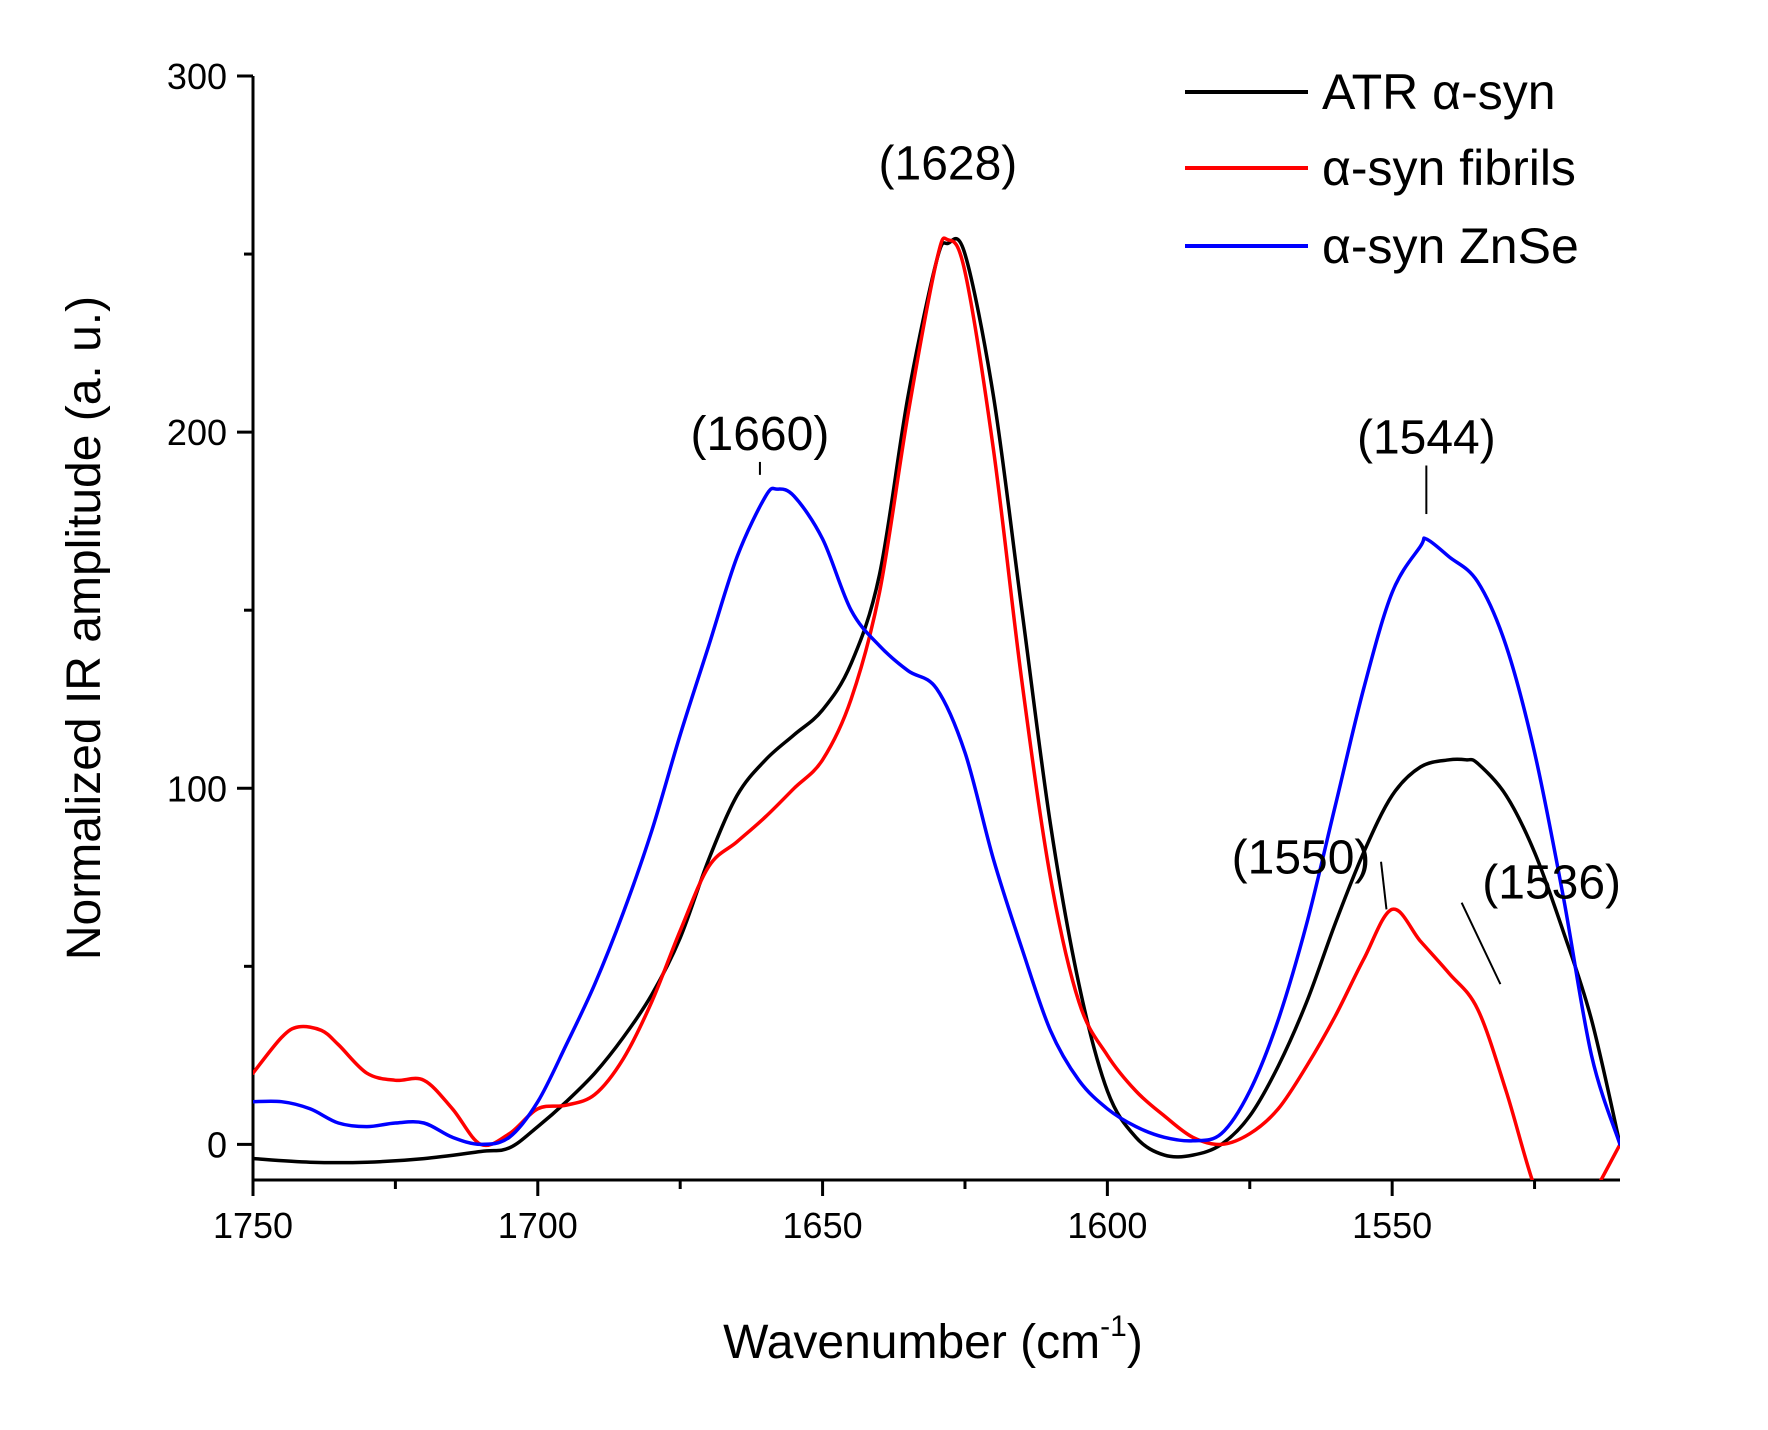 The width and height of the screenshot is (1768, 1430). Describe the element at coordinates (933, 1339) in the screenshot. I see `x-axis-title: Wavenumber (cm-1)` at that location.